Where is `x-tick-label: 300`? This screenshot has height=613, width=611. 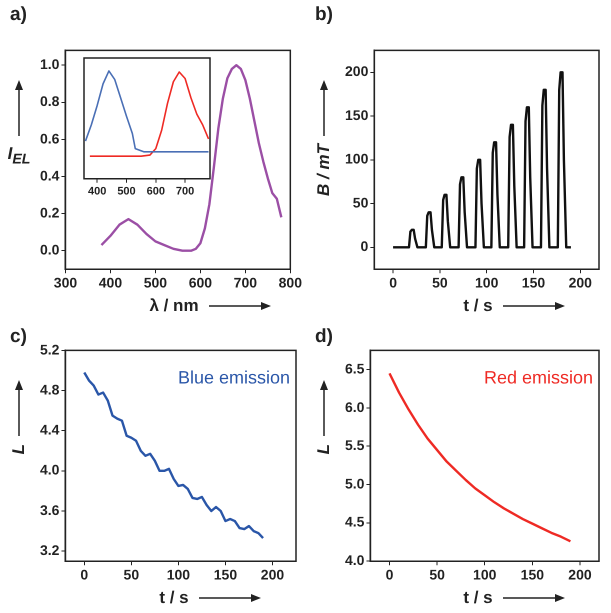
x-tick-label: 300 is located at coordinates (66, 282).